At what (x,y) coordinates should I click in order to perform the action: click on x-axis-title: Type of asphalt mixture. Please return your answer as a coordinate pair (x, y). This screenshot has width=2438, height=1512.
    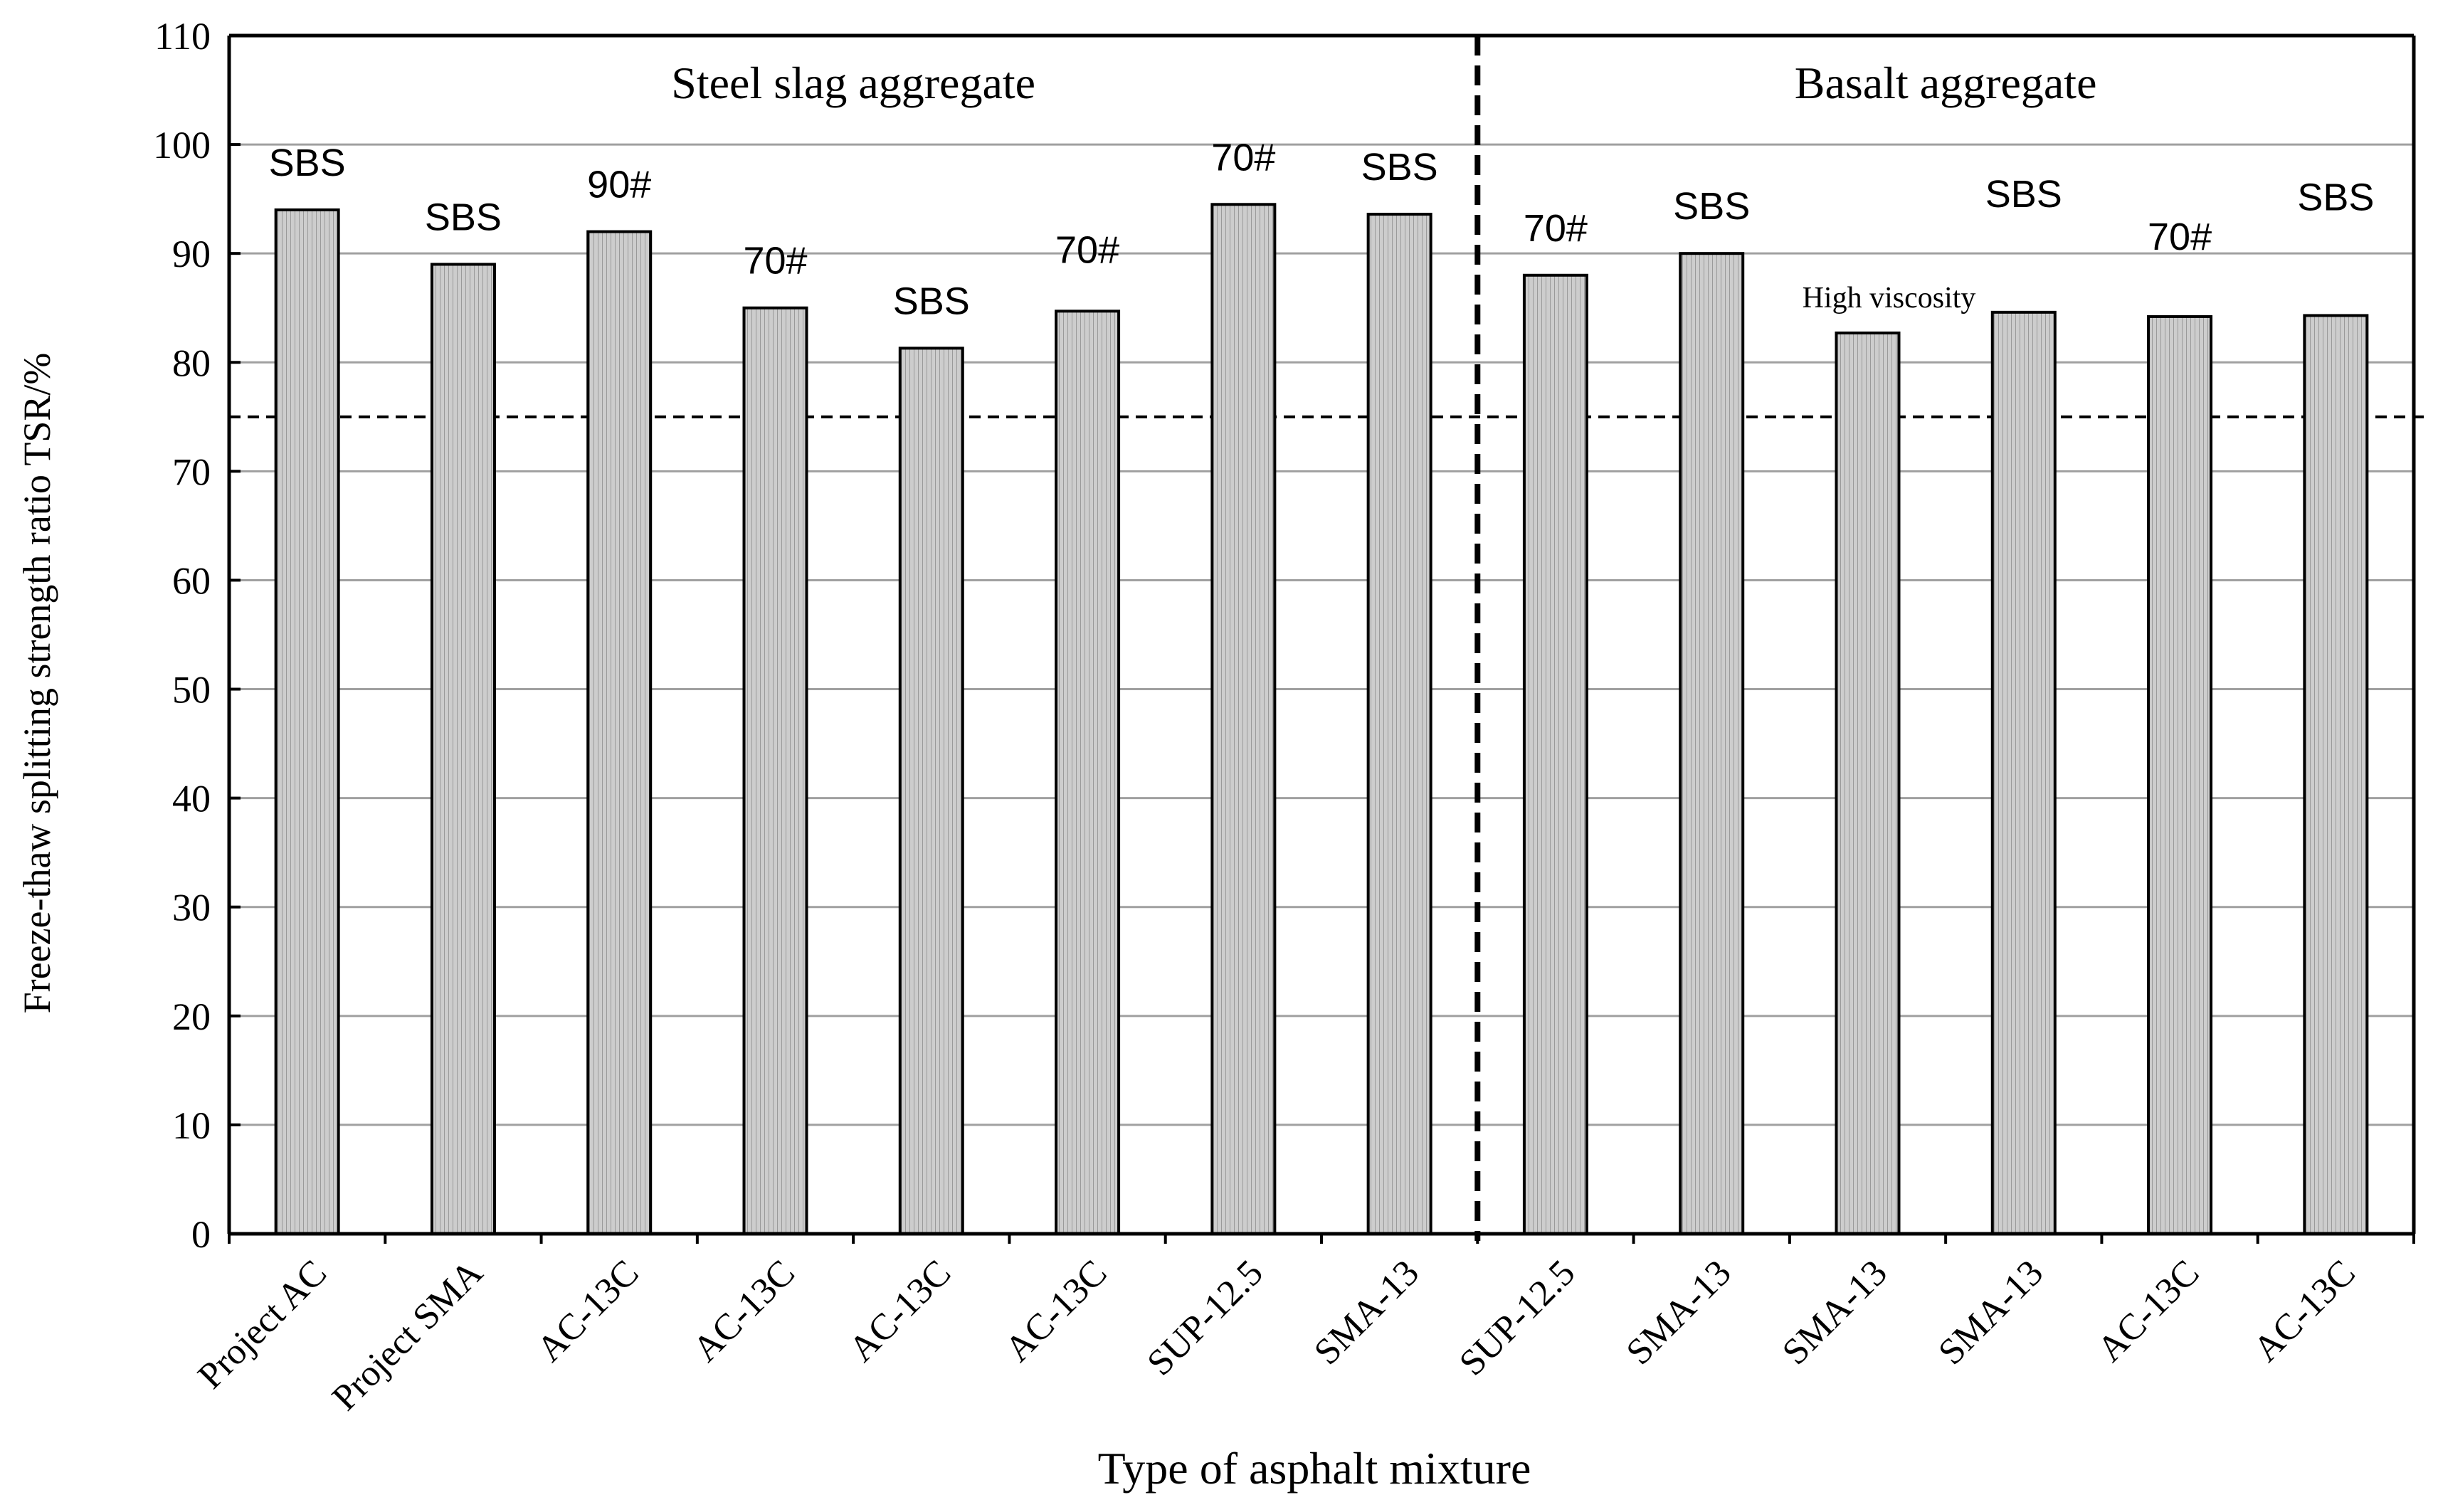
    Looking at the image, I should click on (1314, 1468).